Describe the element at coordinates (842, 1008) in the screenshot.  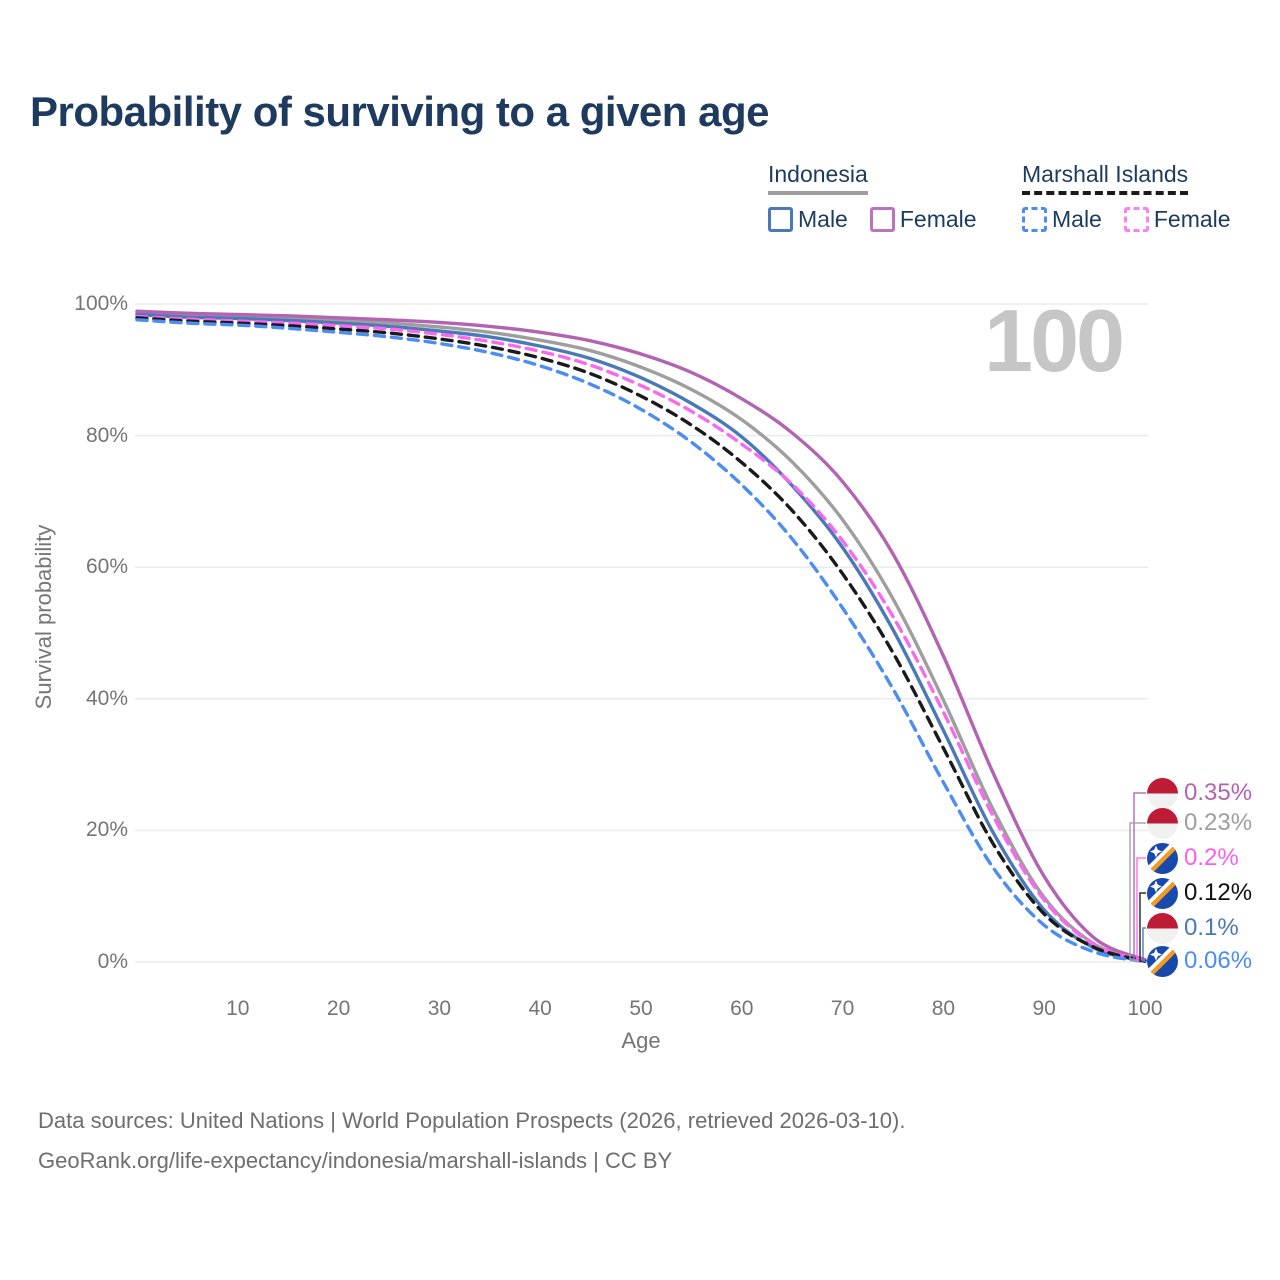
I see `x-tick-label: 70` at that location.